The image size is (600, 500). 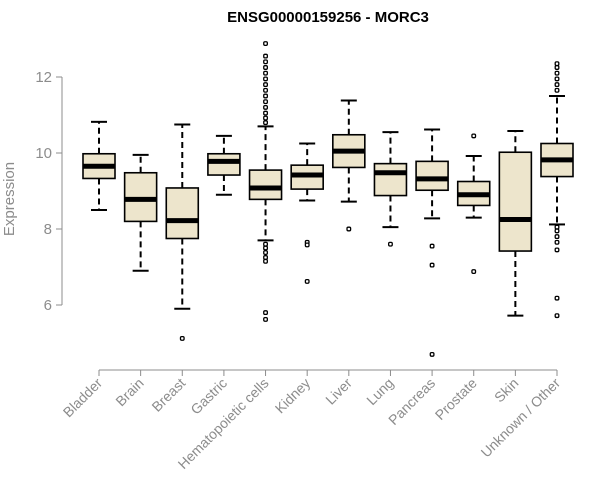 I want to click on box-lung, so click(x=390, y=189).